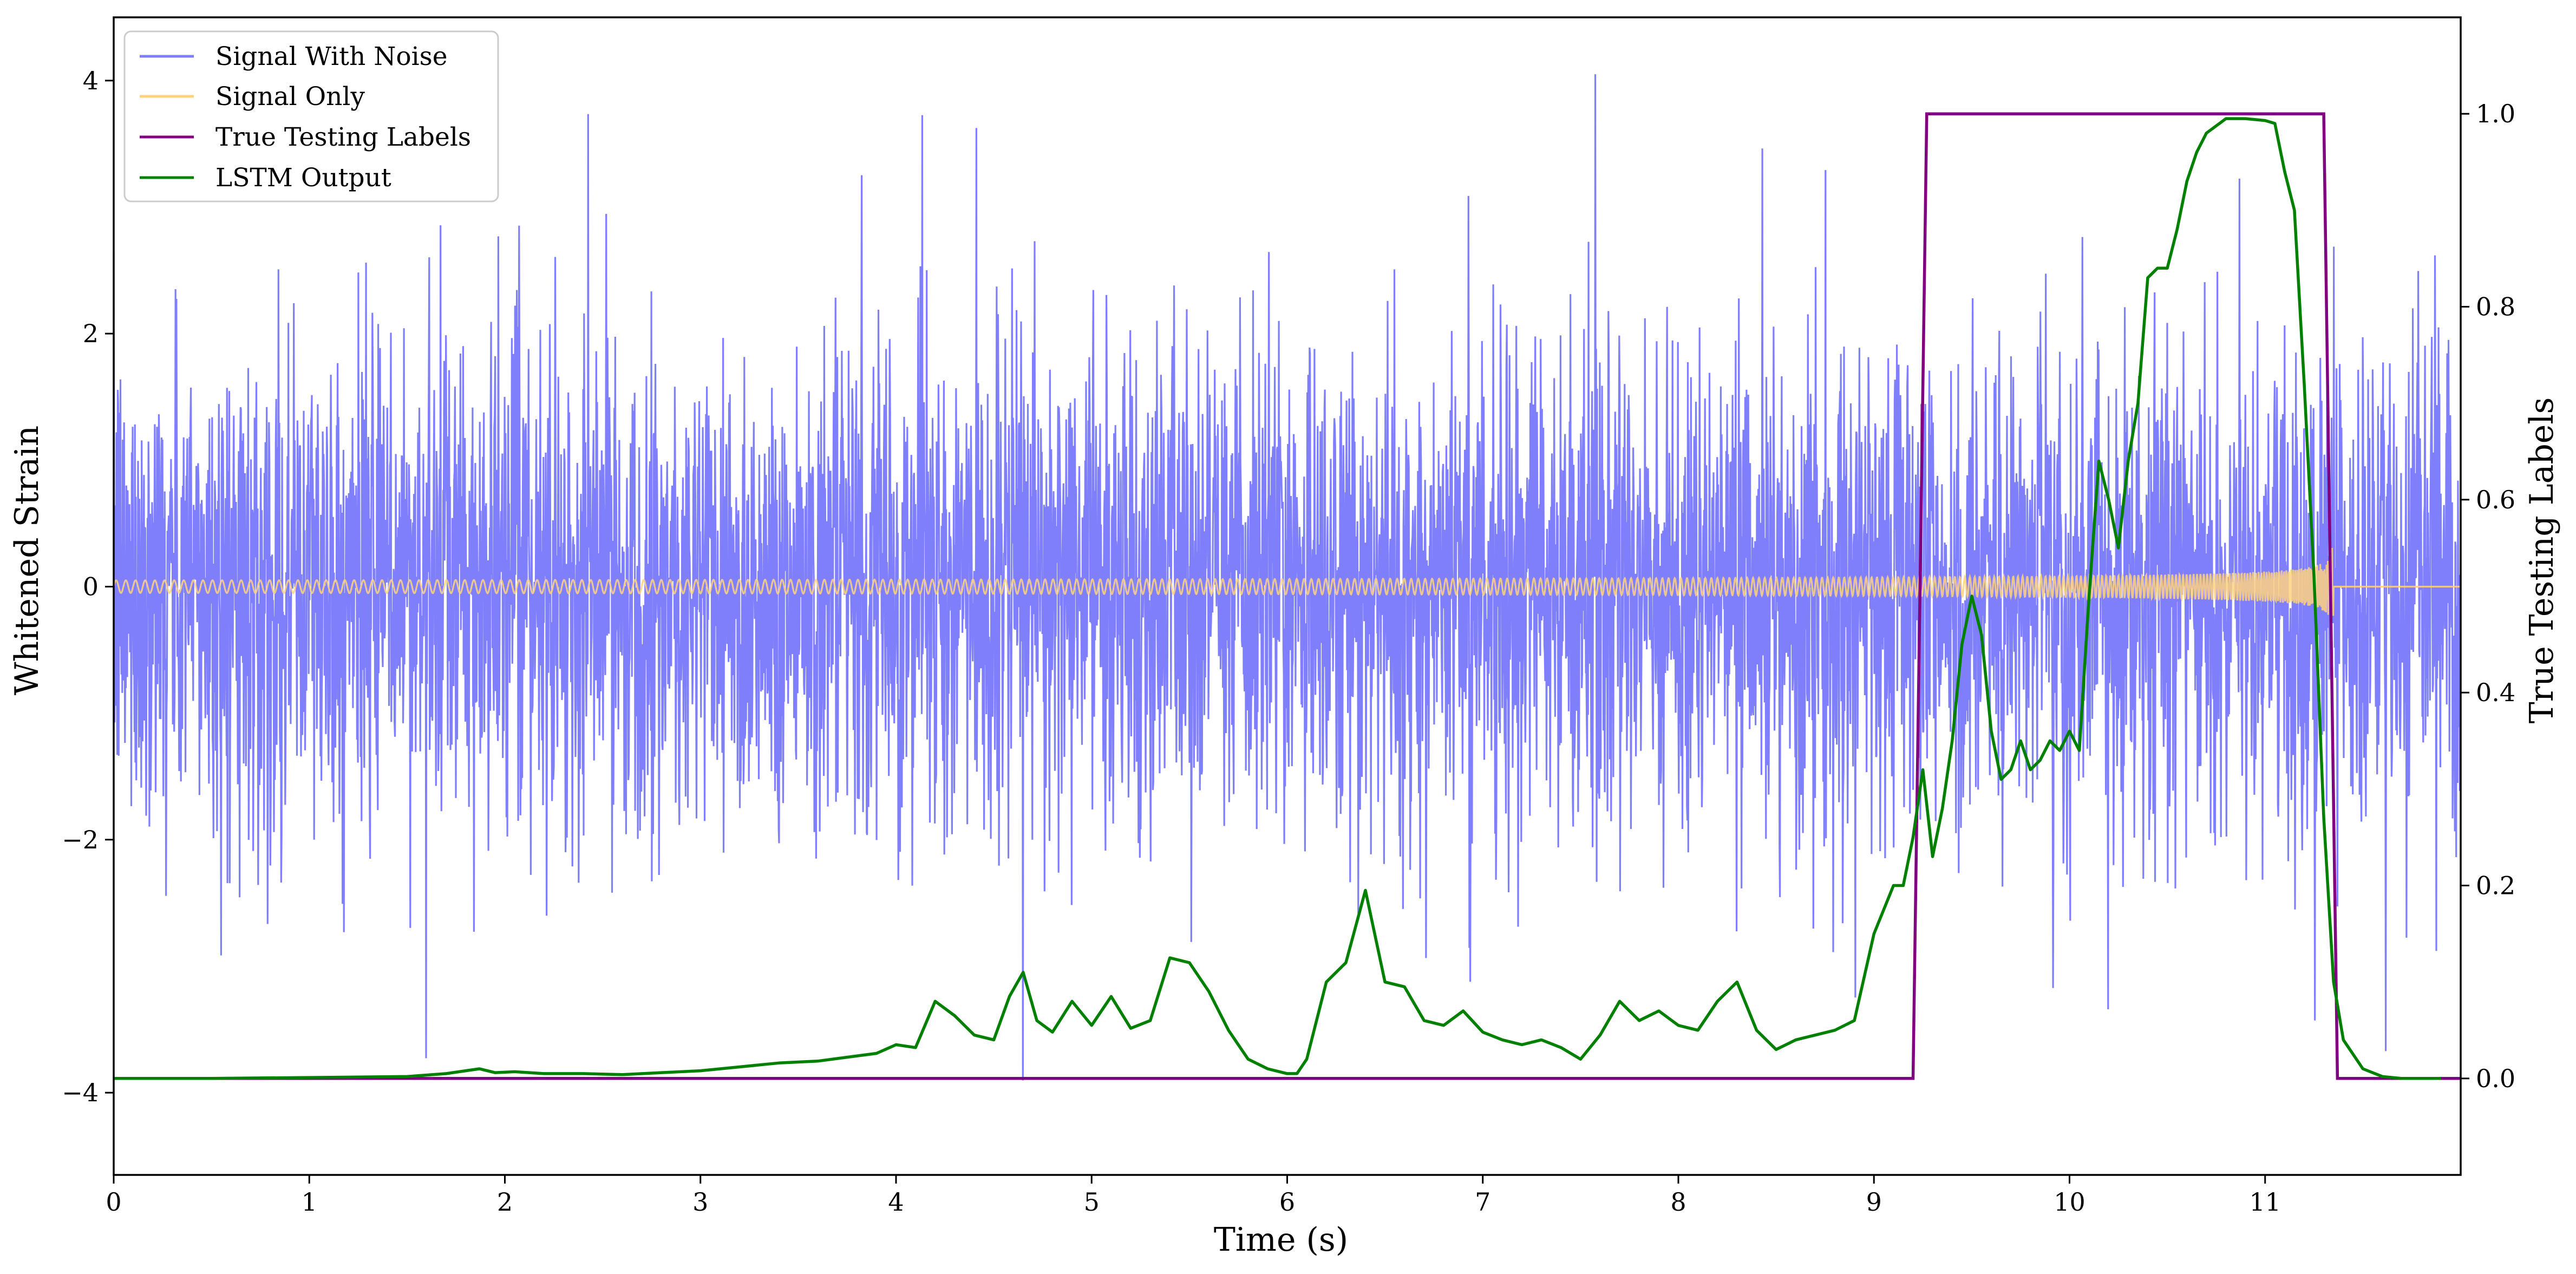  Describe the element at coordinates (91, 333) in the screenshot. I see `y-left-tick-label: 2` at that location.